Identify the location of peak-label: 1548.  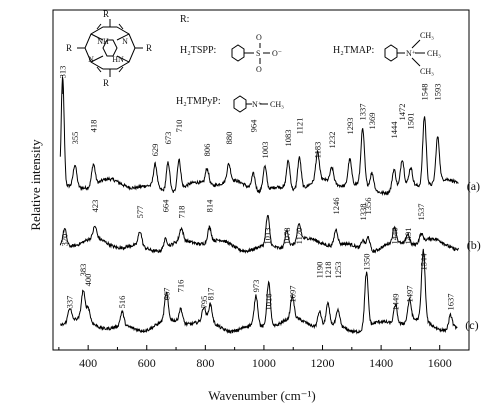
(425, 92).